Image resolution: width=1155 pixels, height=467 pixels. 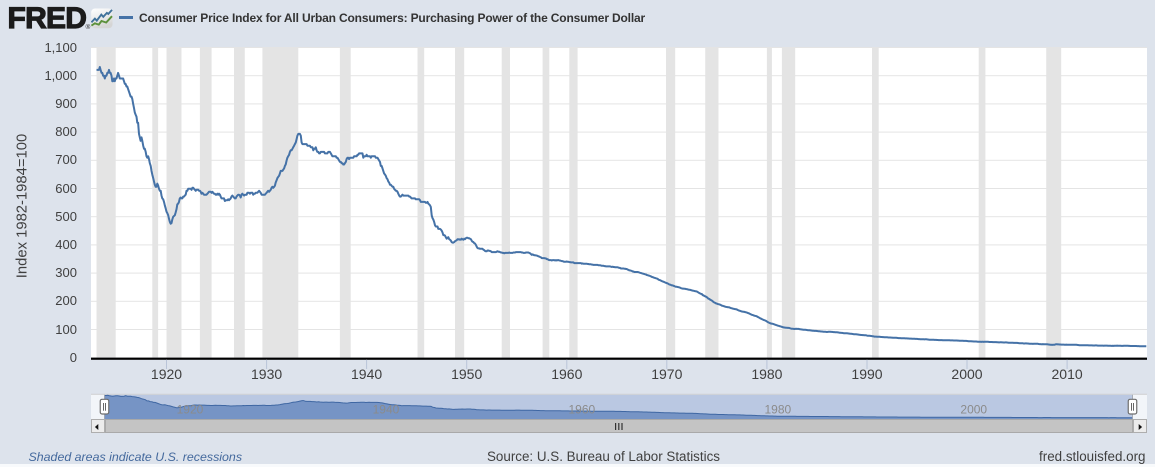 I want to click on svg-text: 1940, so click(x=386, y=410).